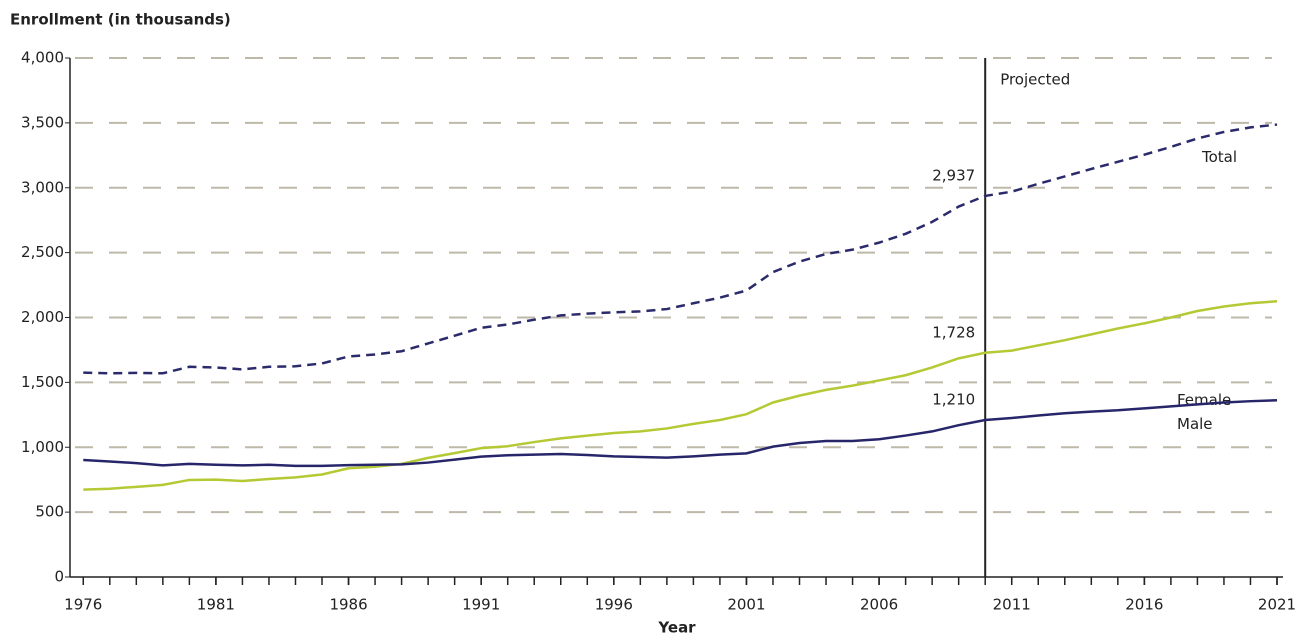 This screenshot has width=1296, height=638. Describe the element at coordinates (953, 175) in the screenshot. I see `data-label: 2,937` at that location.